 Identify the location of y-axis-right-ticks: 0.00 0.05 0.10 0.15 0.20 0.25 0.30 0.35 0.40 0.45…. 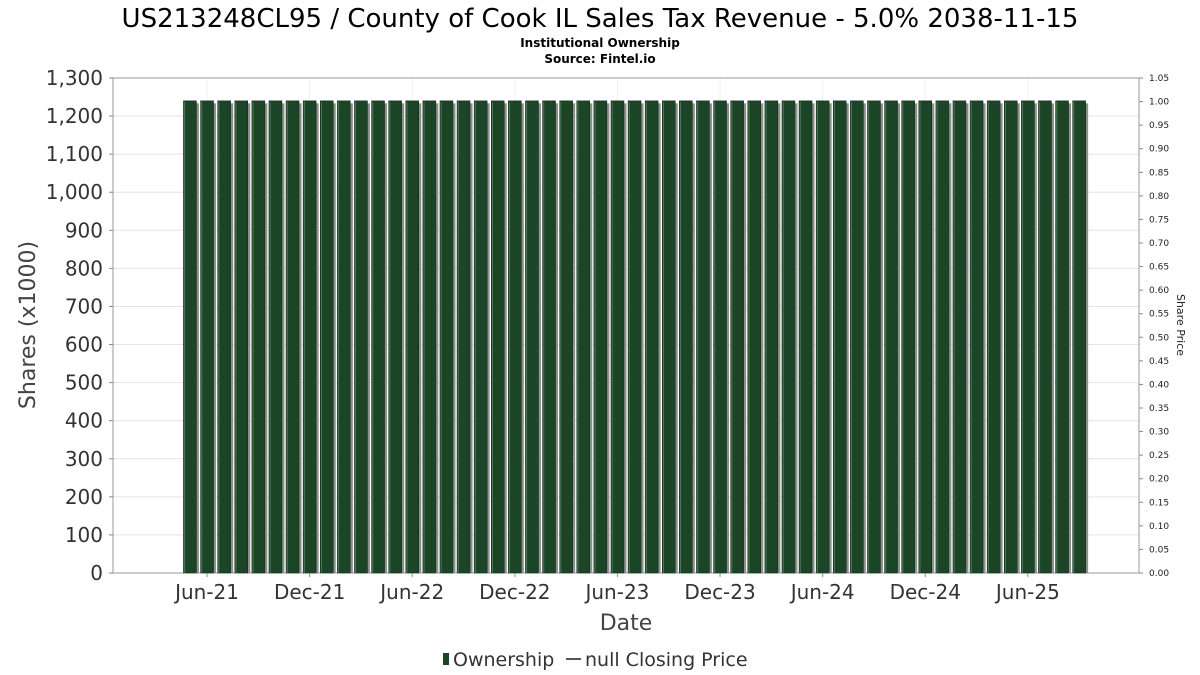
(1154, 326).